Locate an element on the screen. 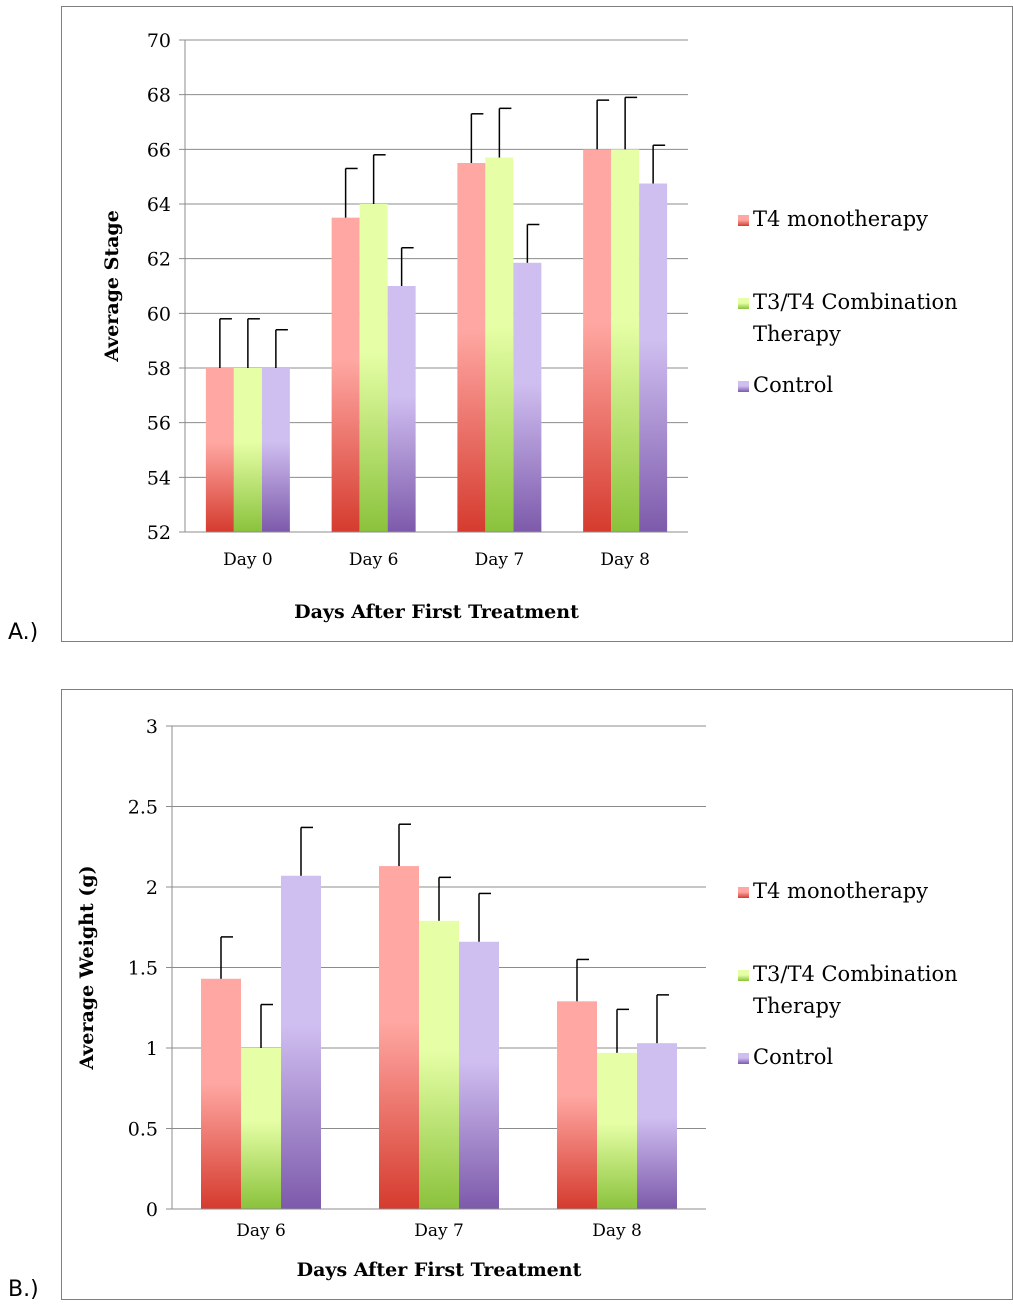 The width and height of the screenshot is (1013, 1306). panel-b-label: B.) is located at coordinates (23, 1289).